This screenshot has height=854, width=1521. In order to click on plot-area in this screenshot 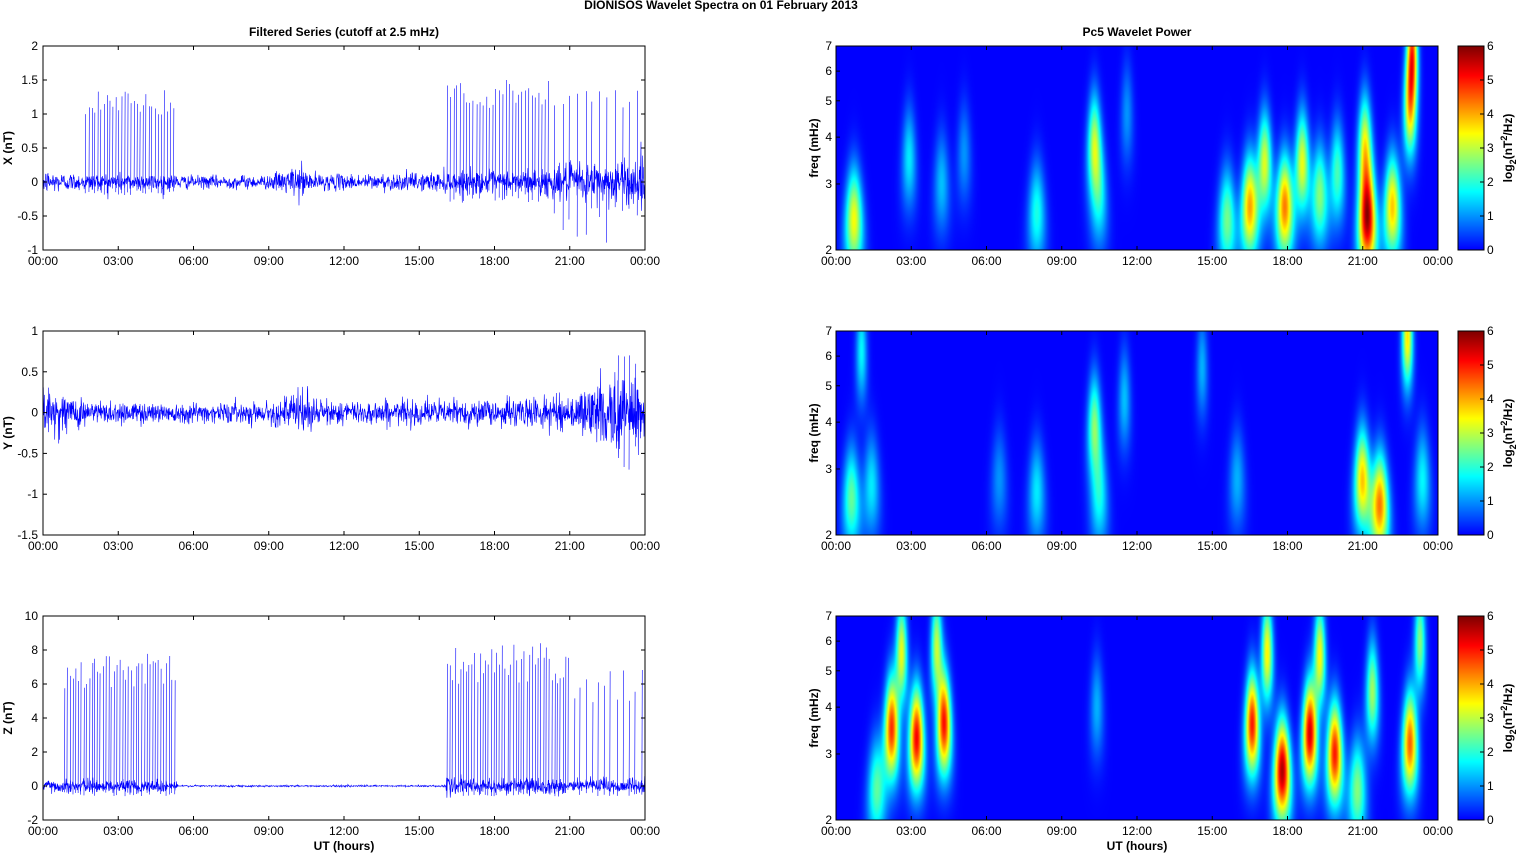, I will do `click(344, 433)`.